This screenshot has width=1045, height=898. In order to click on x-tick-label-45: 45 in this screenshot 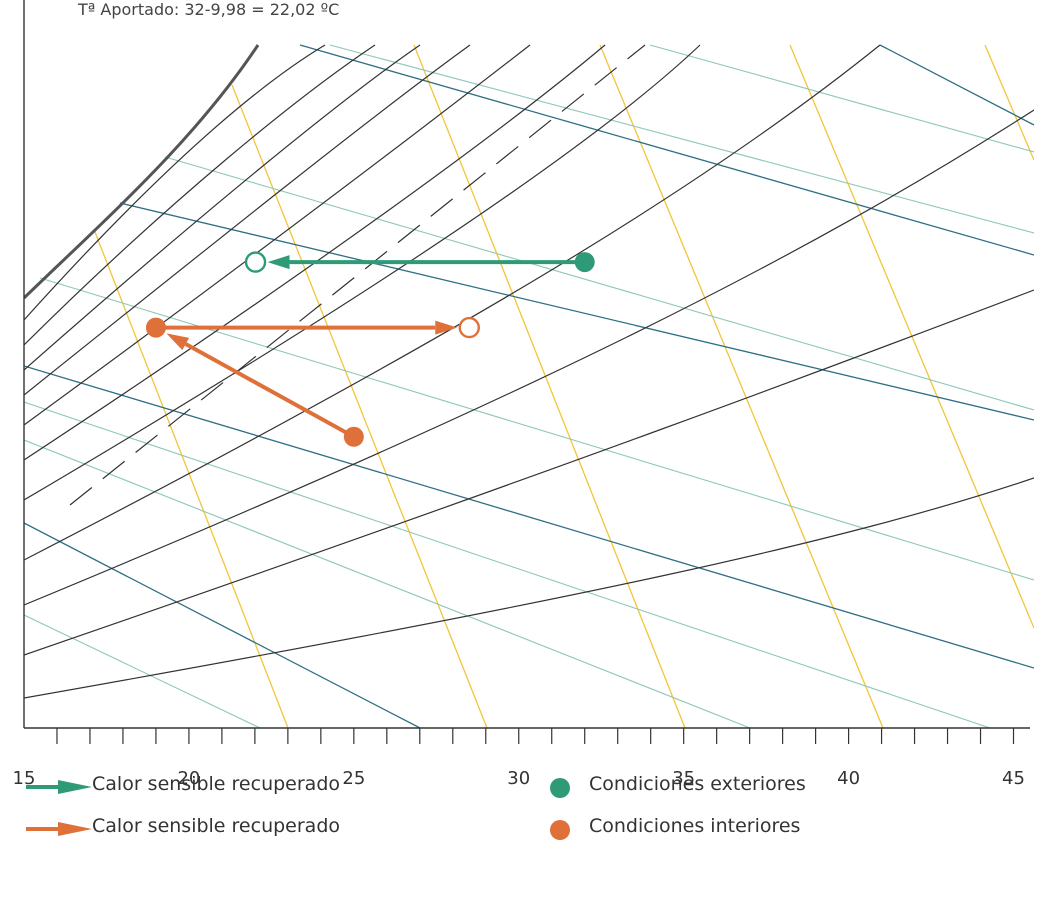, I will do `click(1013, 778)`.